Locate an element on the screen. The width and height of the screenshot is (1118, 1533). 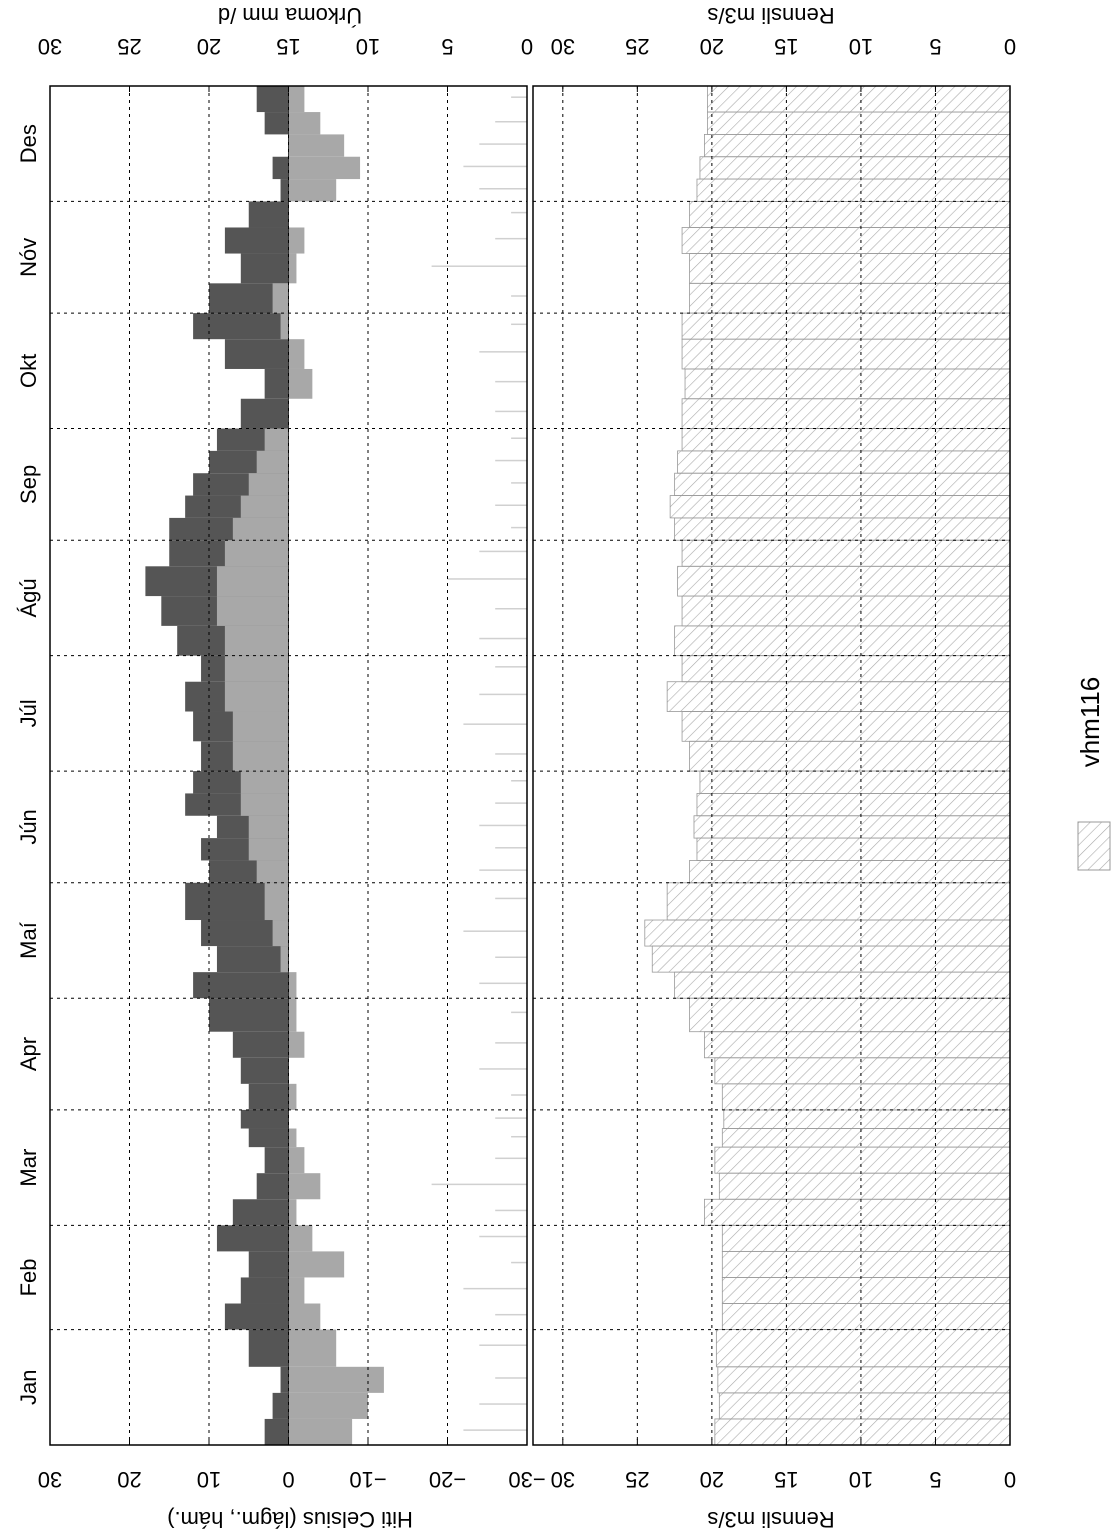
tick-label: 0 is located at coordinates (1010, 46).